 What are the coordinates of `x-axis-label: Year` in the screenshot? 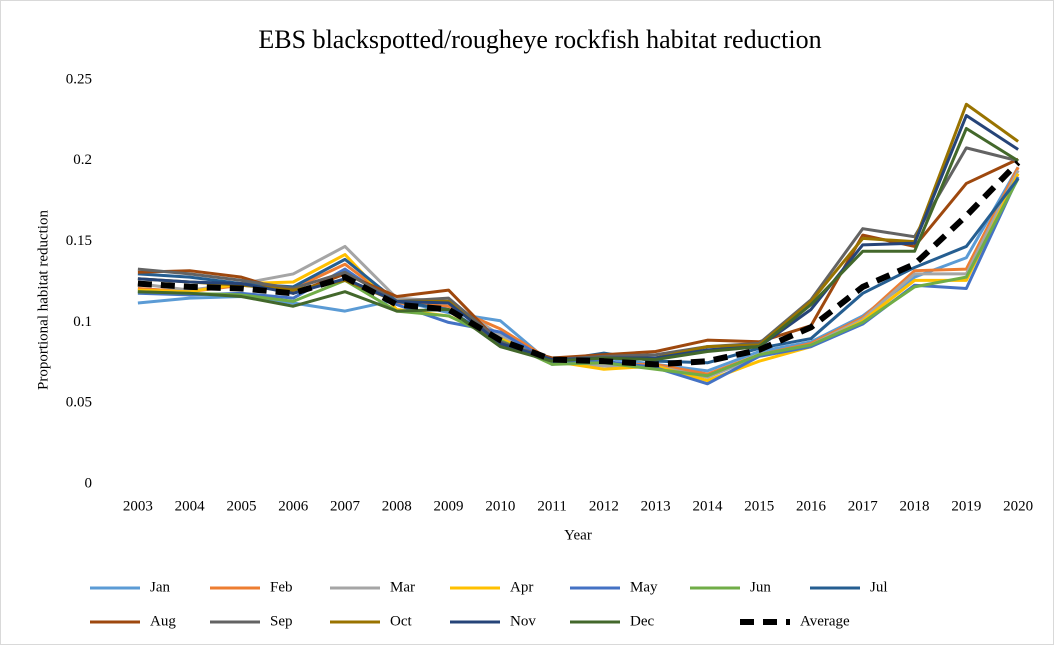 It's located at (578, 535).